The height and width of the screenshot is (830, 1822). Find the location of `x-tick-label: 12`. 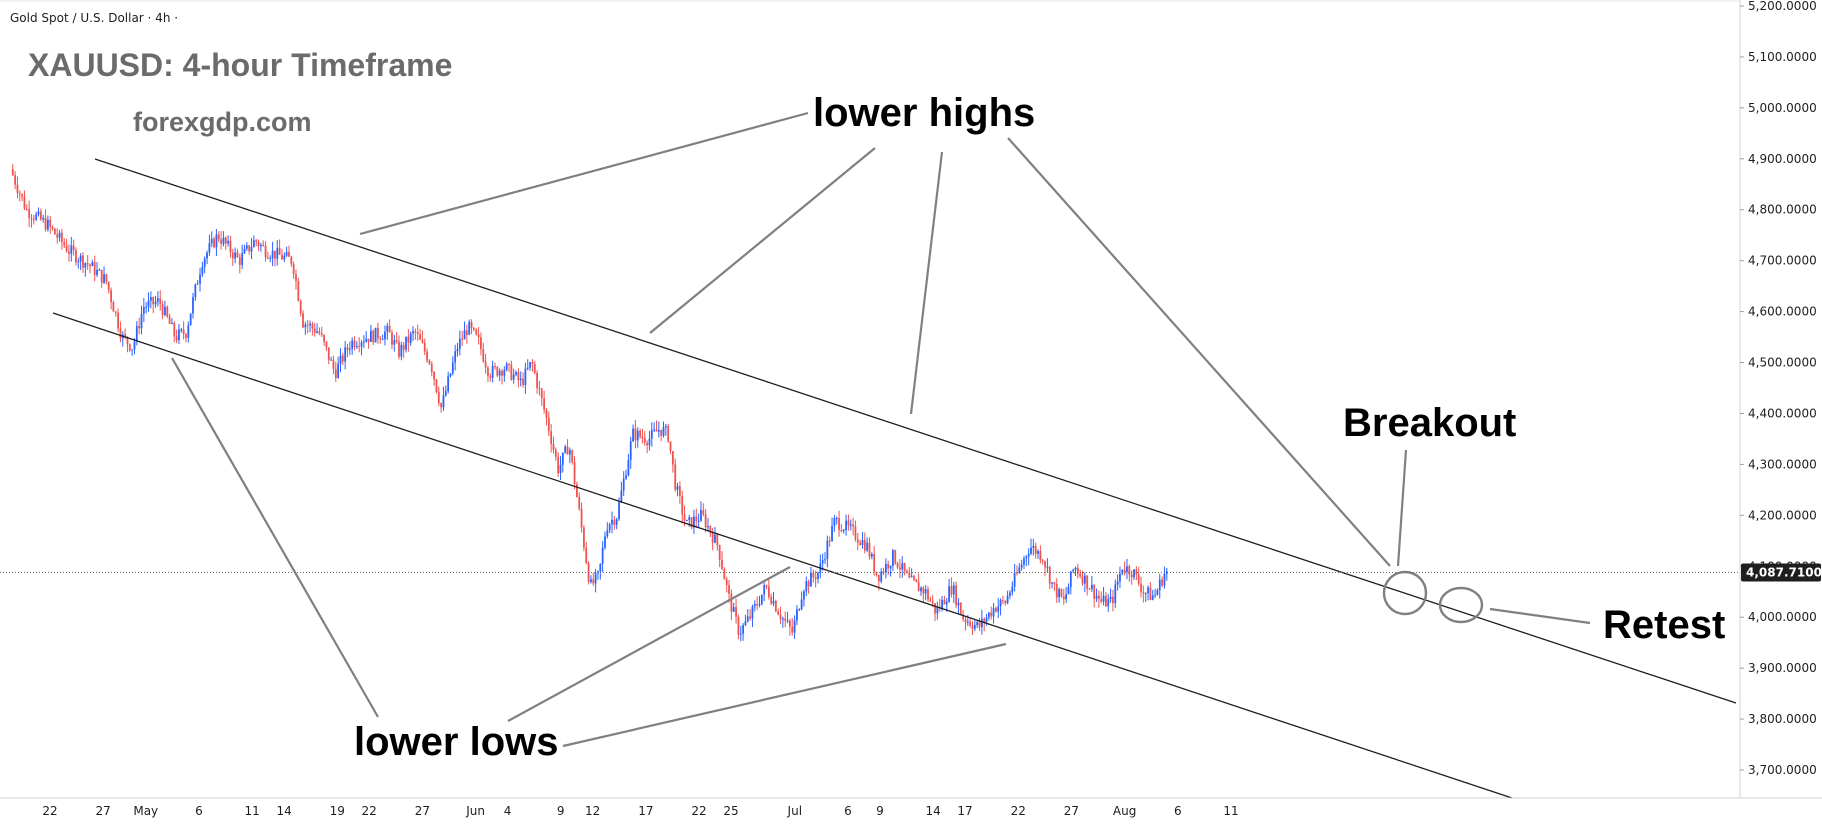

x-tick-label: 12 is located at coordinates (592, 811).